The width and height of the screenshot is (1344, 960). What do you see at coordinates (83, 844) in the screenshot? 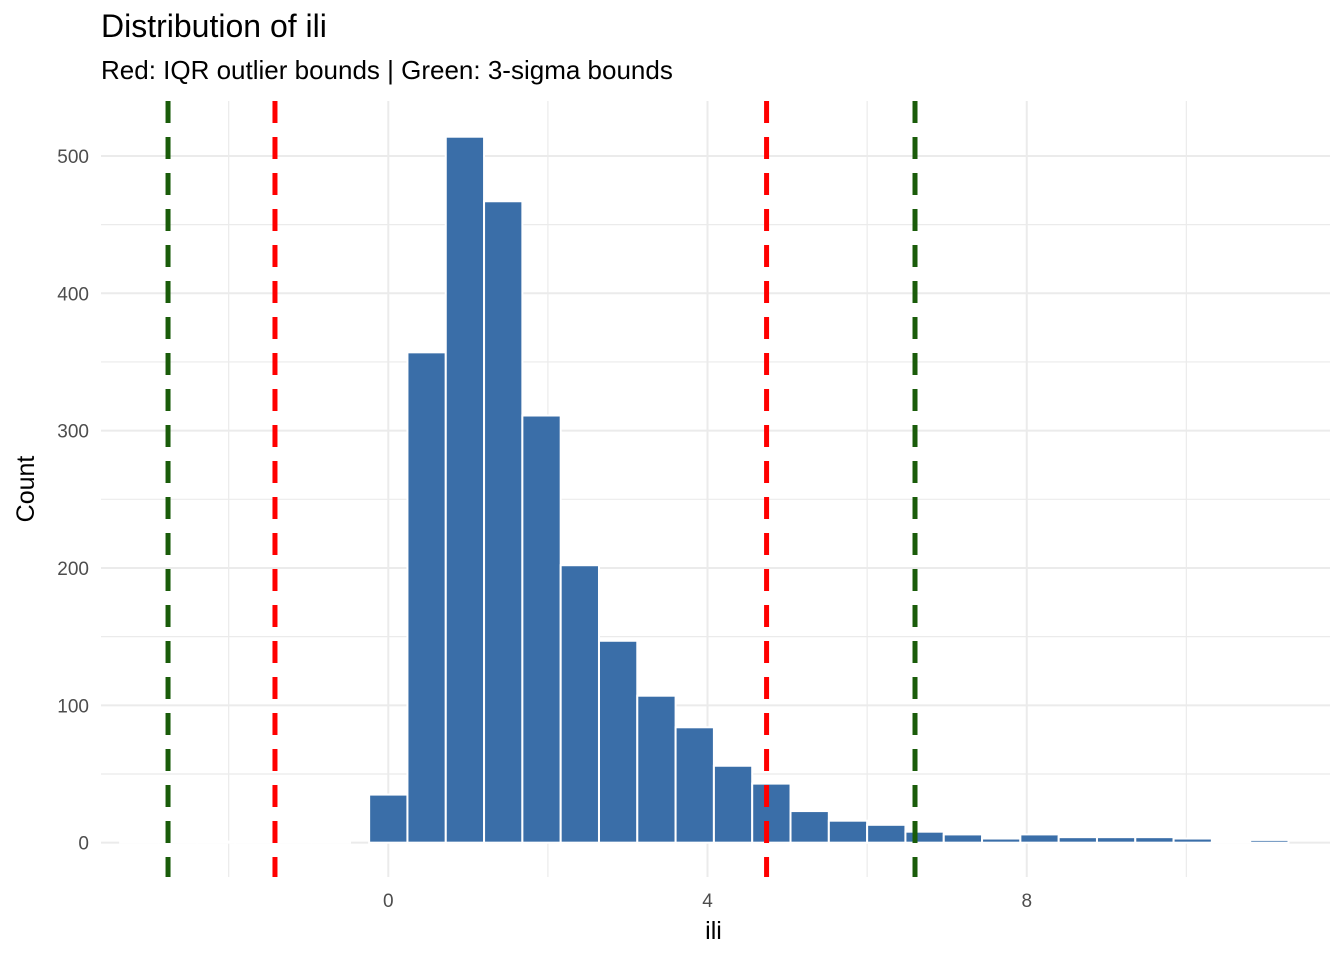
I see `y-tick-label: 0` at bounding box center [83, 844].